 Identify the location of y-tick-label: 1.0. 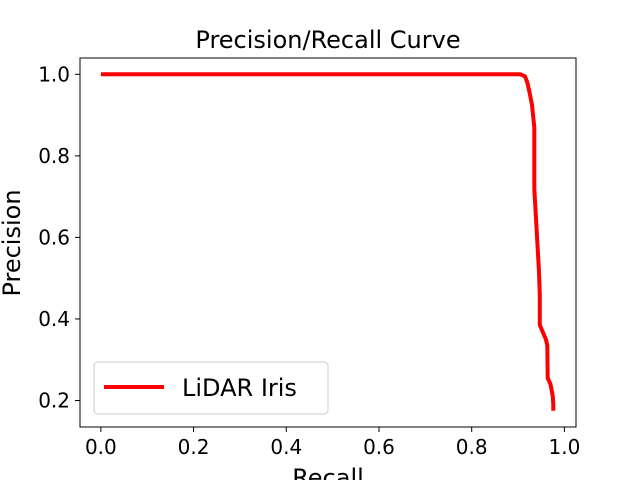
(54, 74).